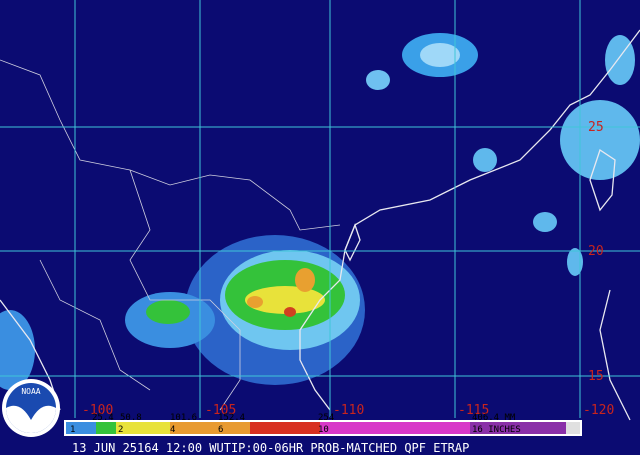 The width and height of the screenshot is (640, 455). I want to click on noaa-logo: NOAA, so click(31, 408).